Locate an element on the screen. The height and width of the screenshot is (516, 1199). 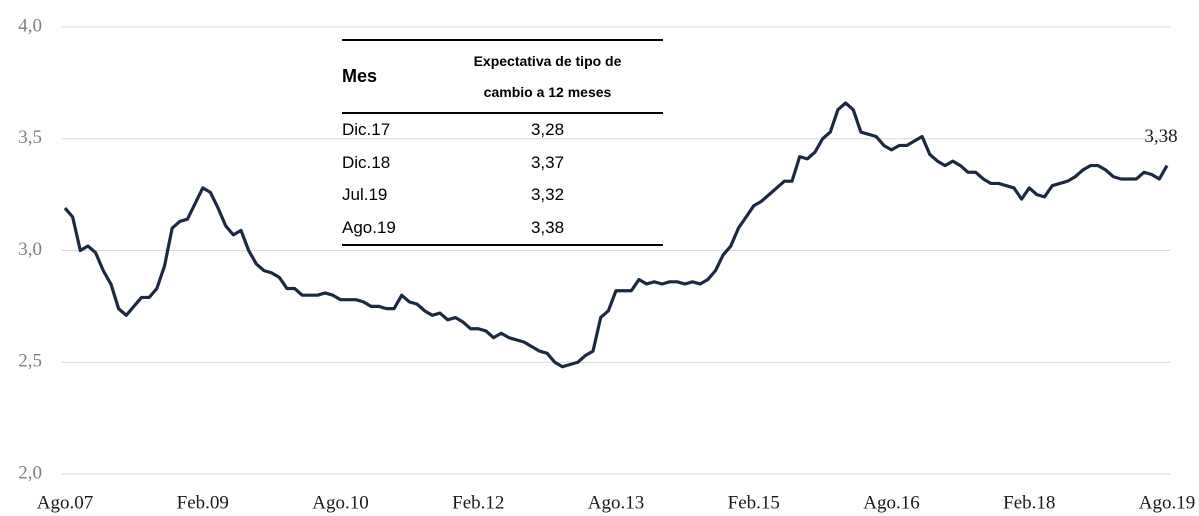
table-body: Dic.17 3,28 Dic.18 3,37 Jul.19 3,32 Ago.19 3,38 is located at coordinates (502, 180).